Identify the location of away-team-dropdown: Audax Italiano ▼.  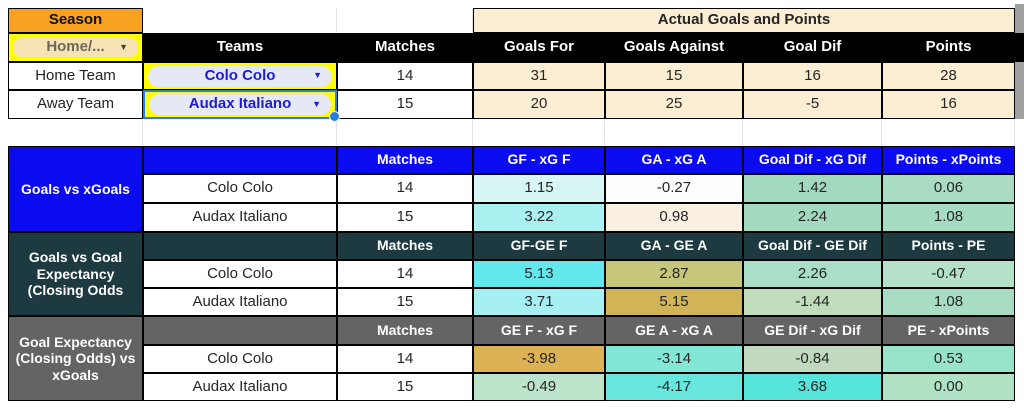
(240, 104).